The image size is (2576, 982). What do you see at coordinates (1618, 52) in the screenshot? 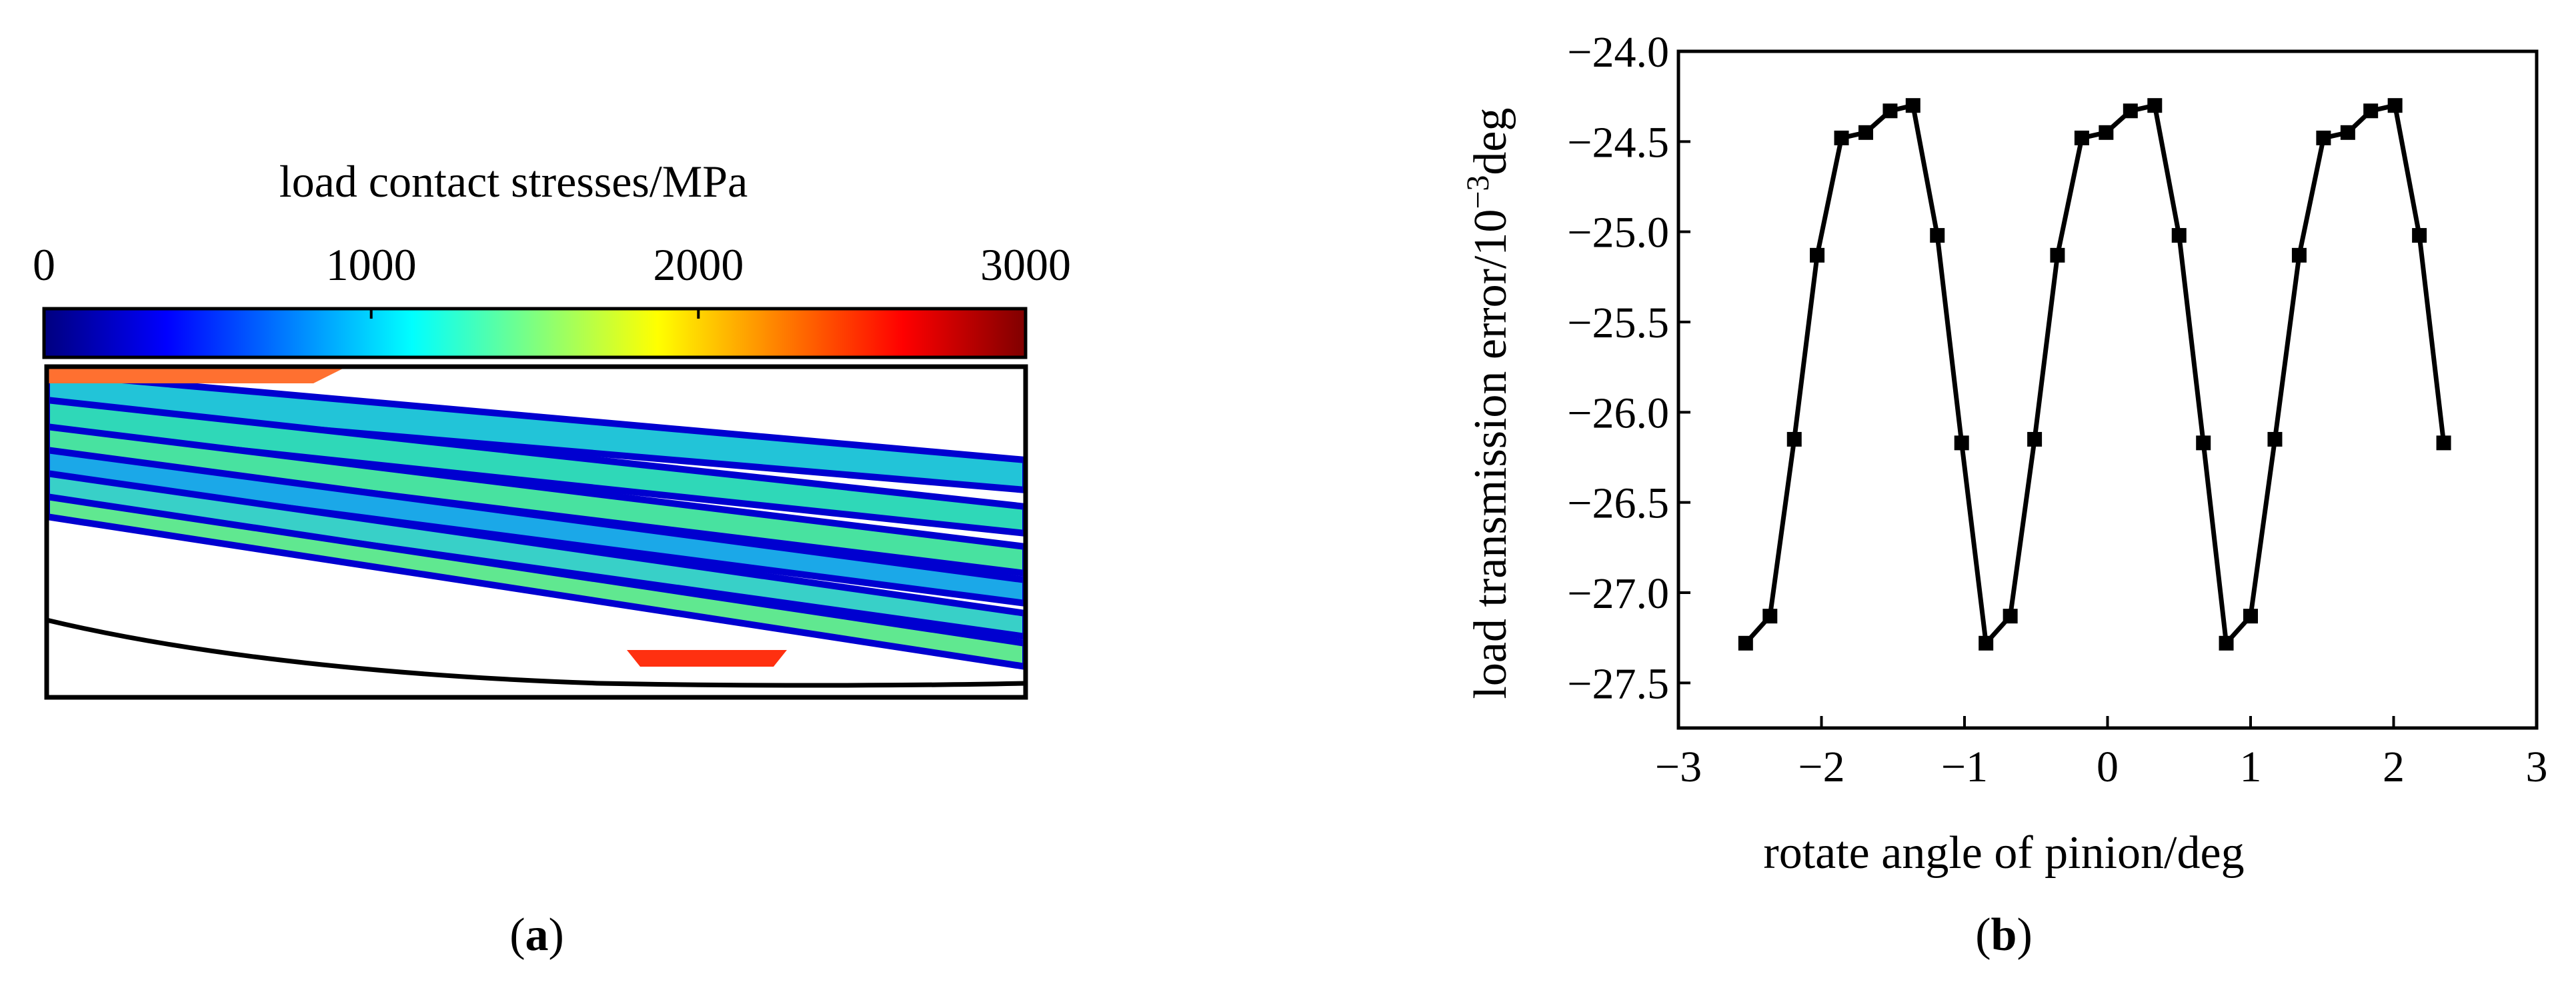
I see `y-tick-label: −24.0` at bounding box center [1618, 52].